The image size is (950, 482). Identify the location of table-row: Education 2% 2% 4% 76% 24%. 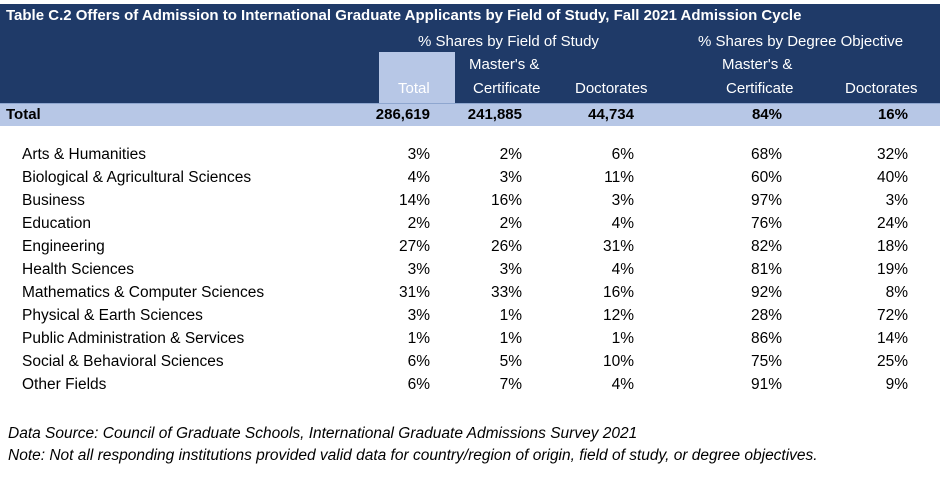
(470, 223).